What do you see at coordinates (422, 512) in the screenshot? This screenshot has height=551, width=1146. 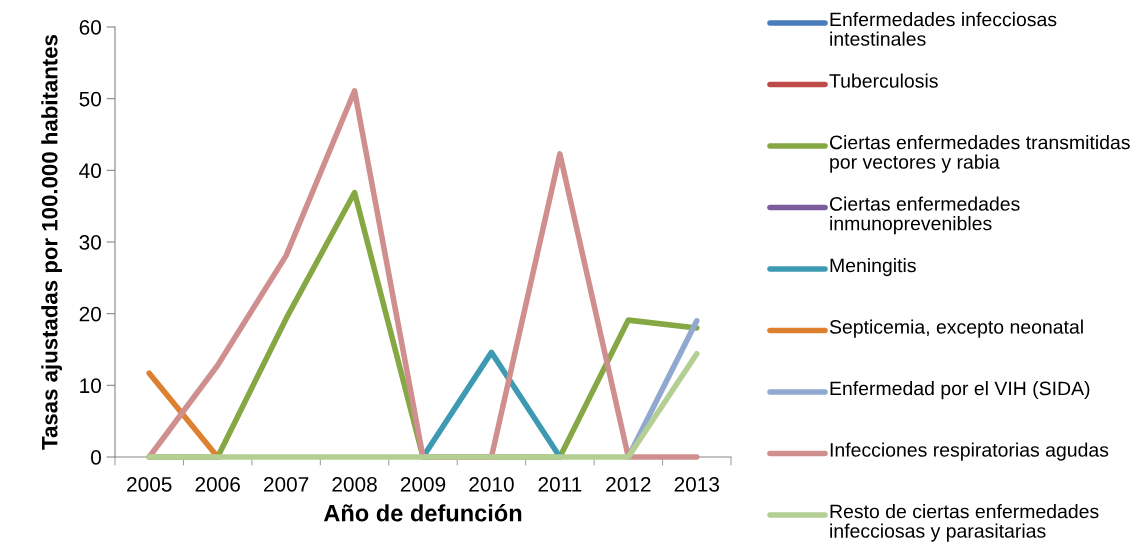 I see `x-axis-title: Año de defunción` at bounding box center [422, 512].